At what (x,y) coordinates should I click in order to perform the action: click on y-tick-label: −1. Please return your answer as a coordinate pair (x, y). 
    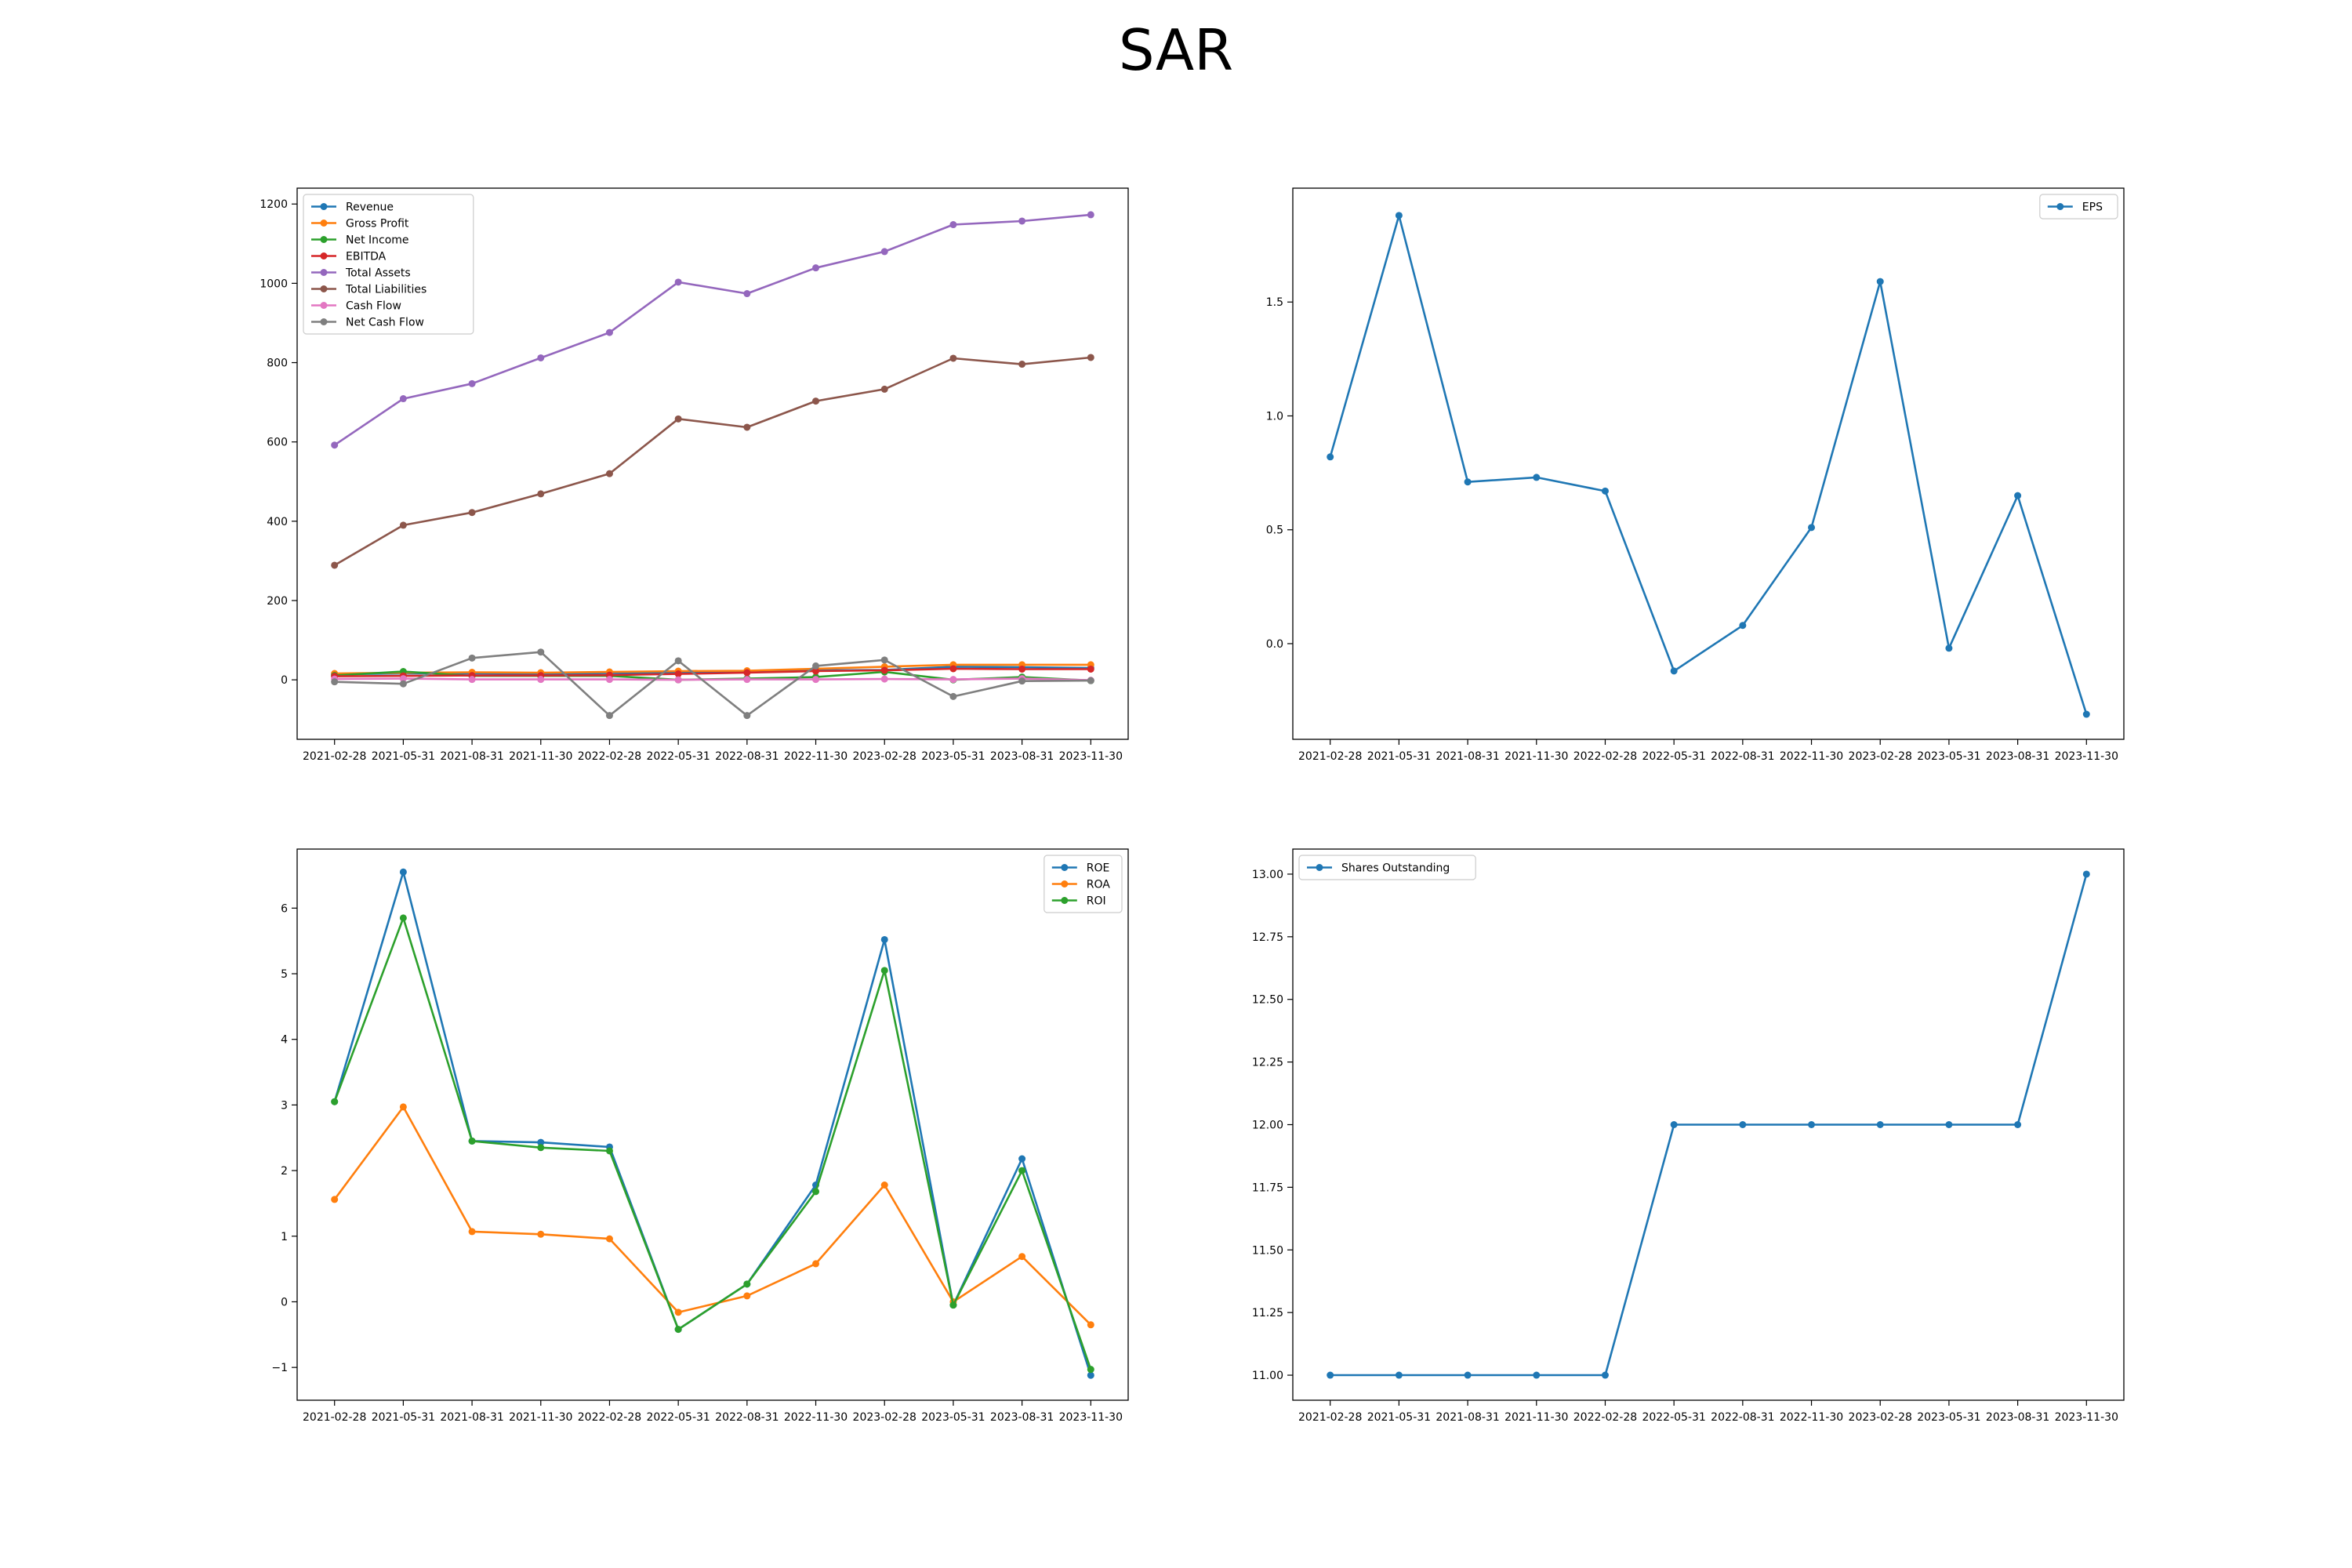
    Looking at the image, I should click on (279, 1368).